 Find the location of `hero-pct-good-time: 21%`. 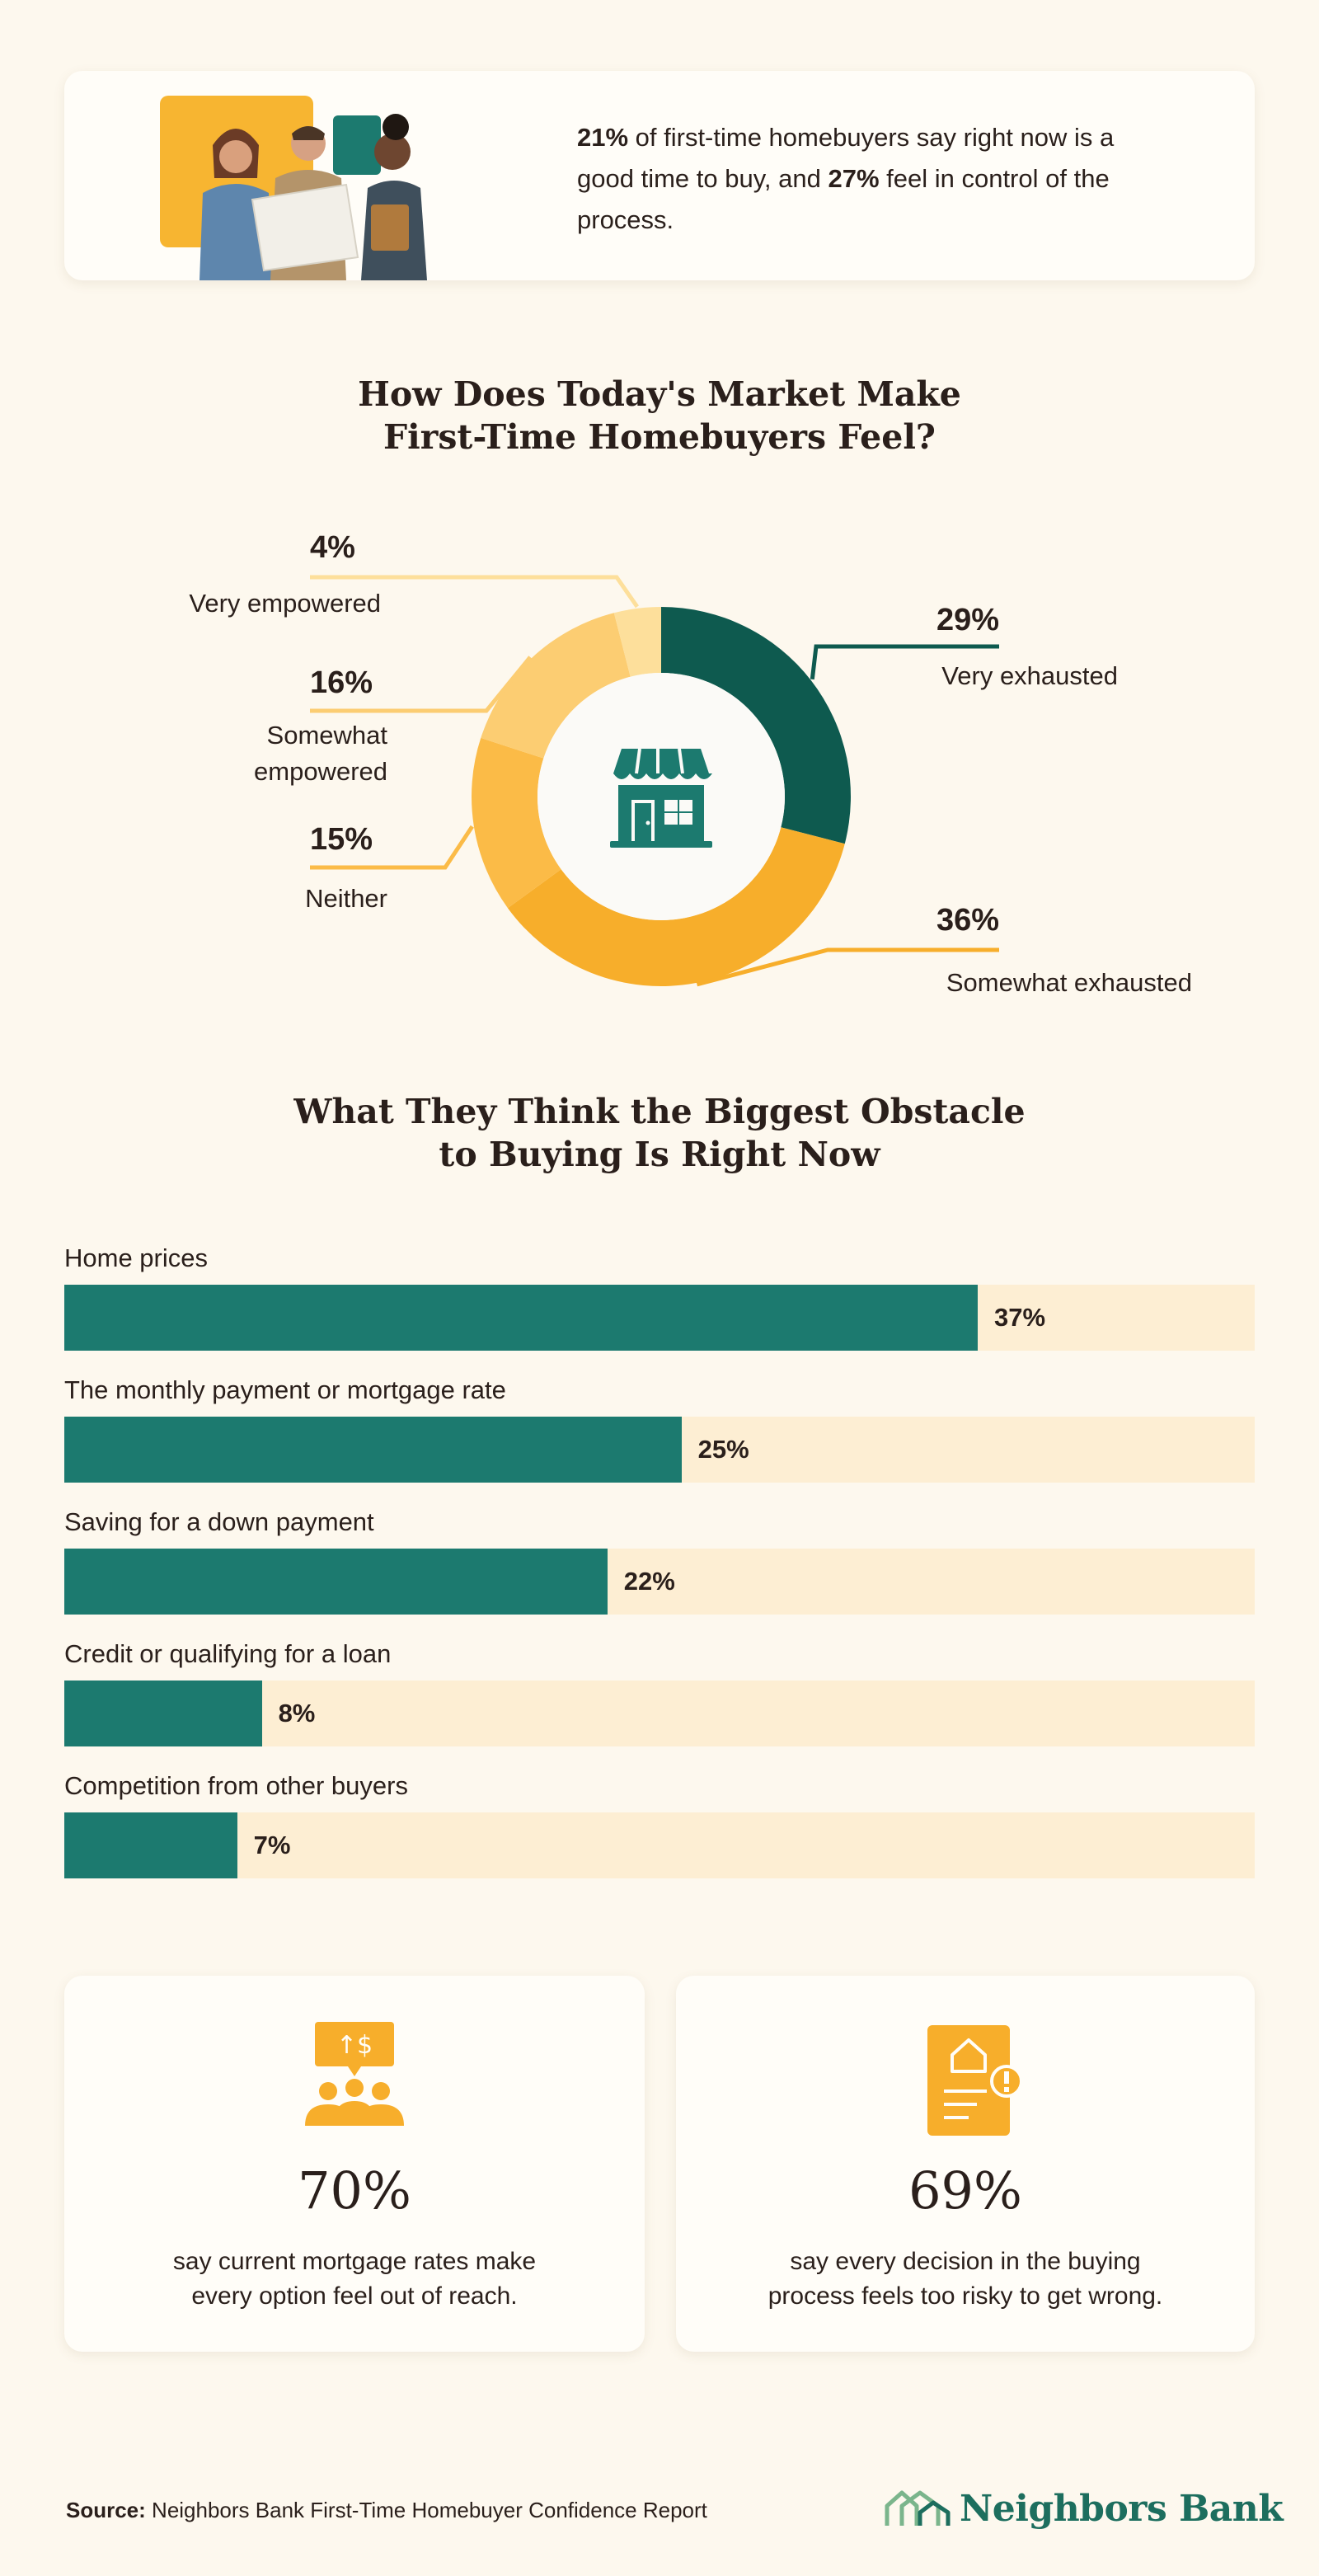

hero-pct-good-time: 21% is located at coordinates (603, 137).